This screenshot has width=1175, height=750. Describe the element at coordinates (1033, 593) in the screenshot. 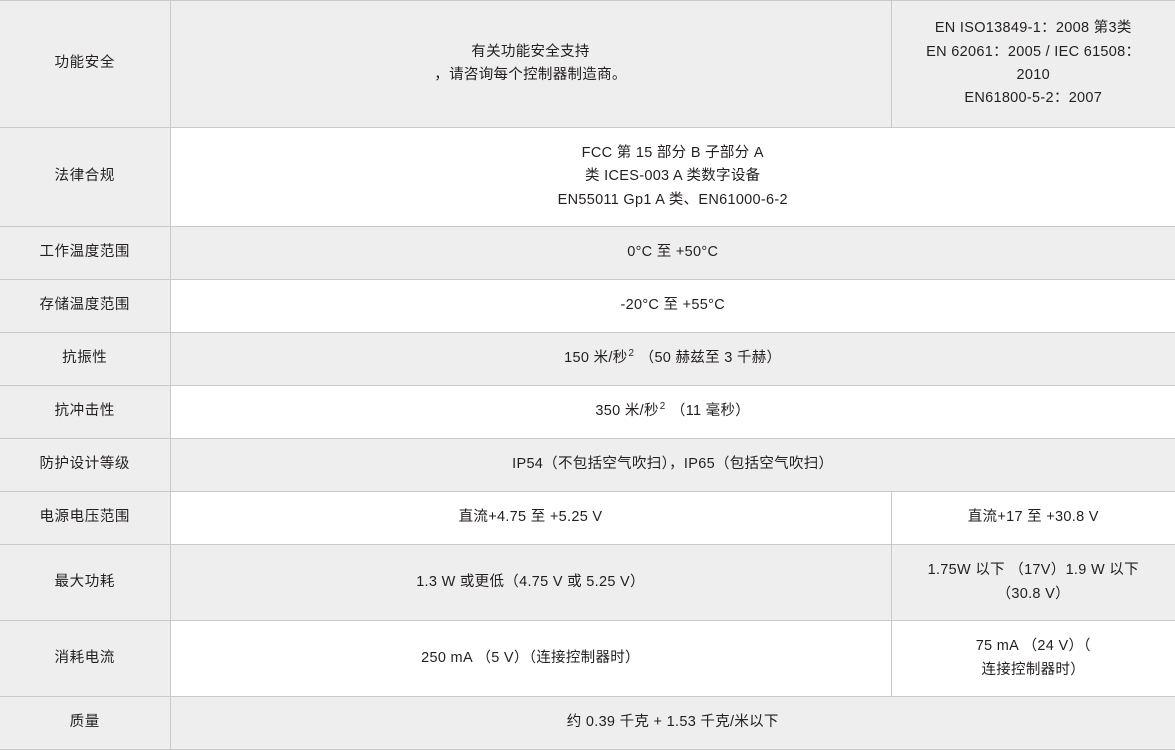

I see `value-line: （30.8 V）` at that location.